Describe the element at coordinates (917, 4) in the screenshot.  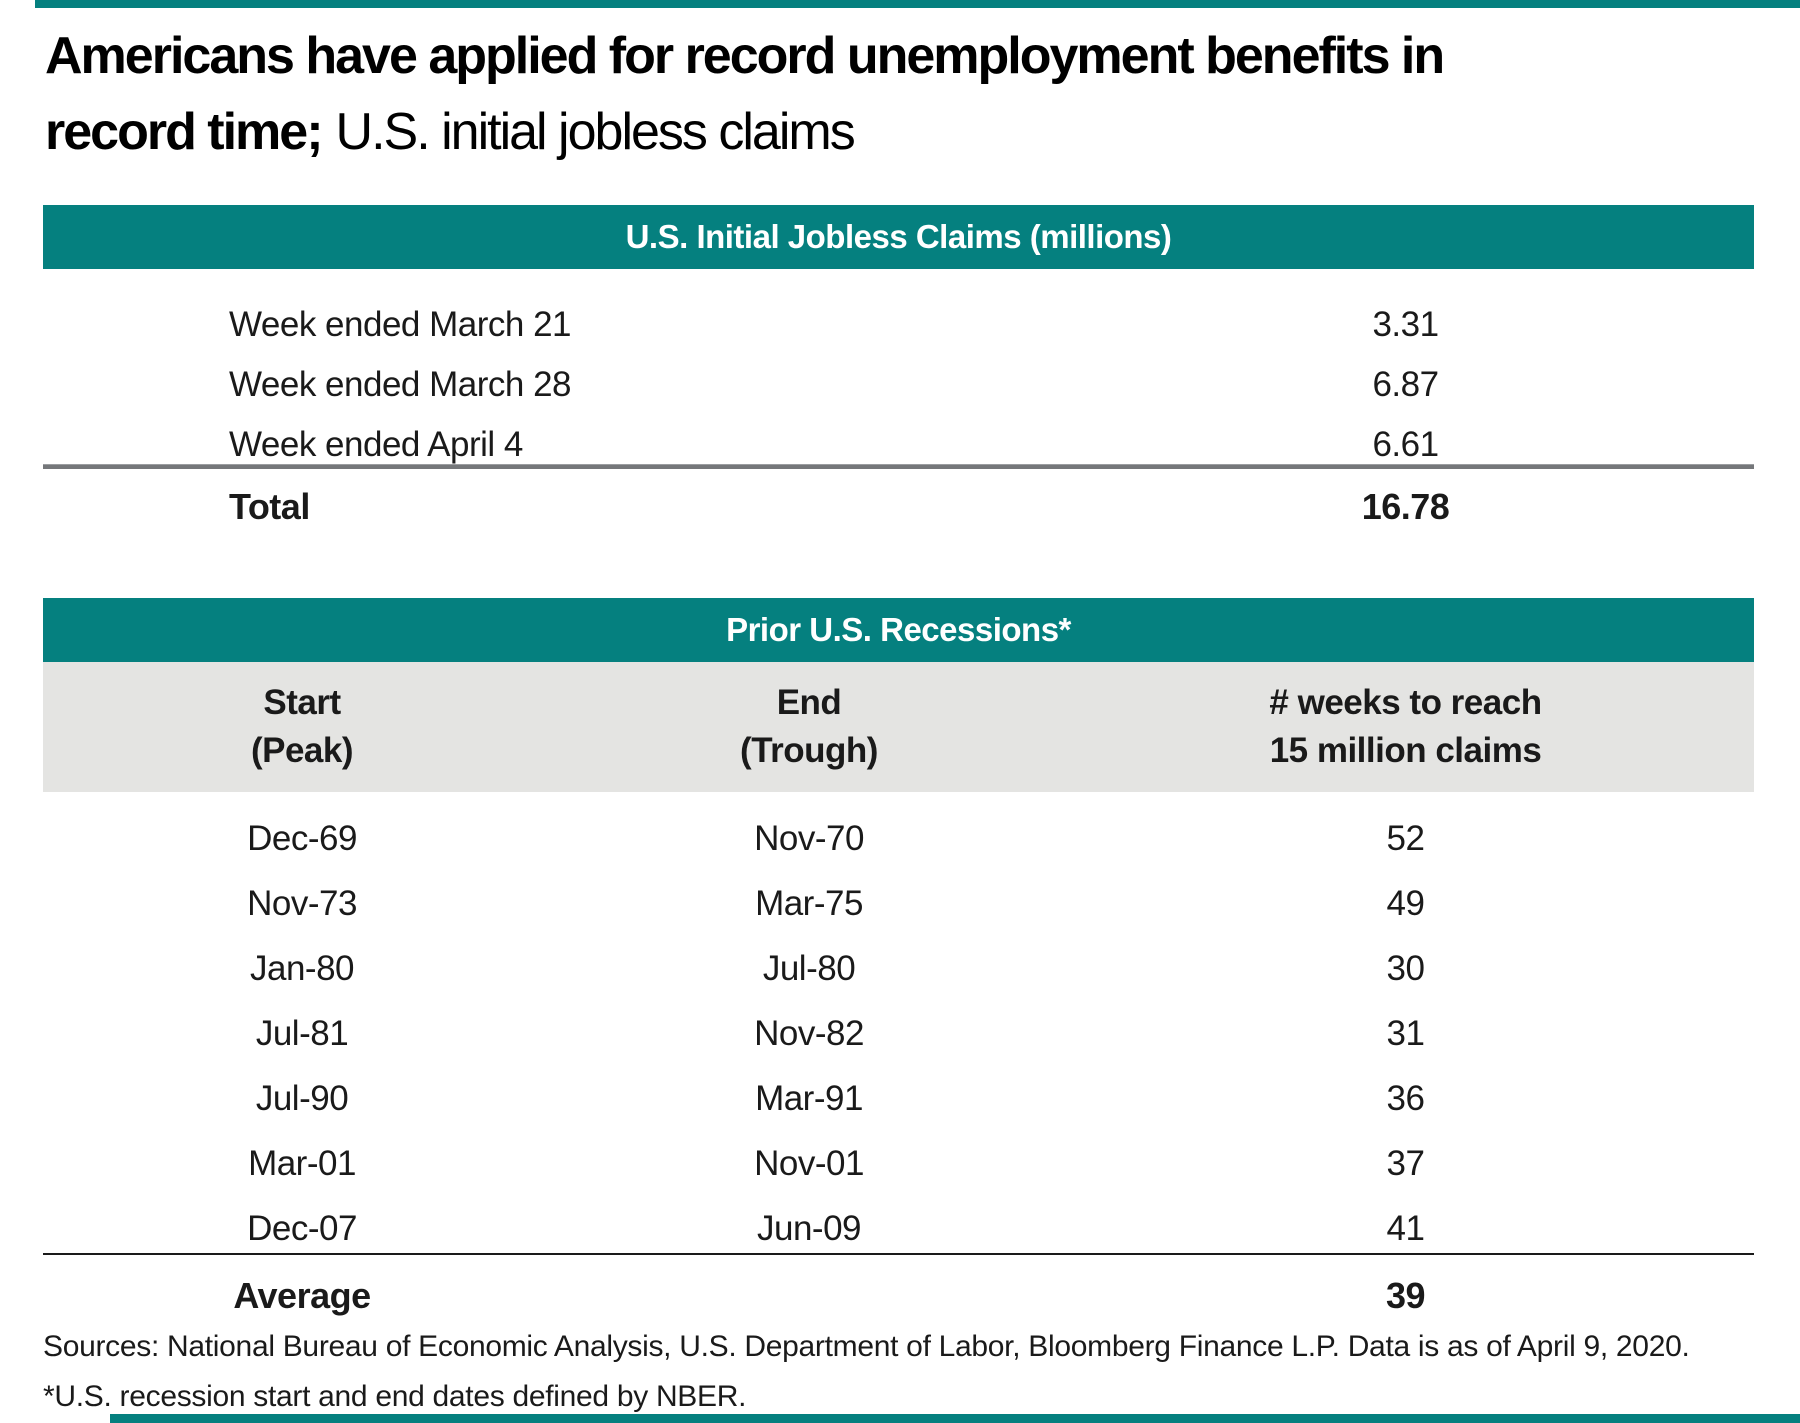
I see `top-accent-rule` at that location.